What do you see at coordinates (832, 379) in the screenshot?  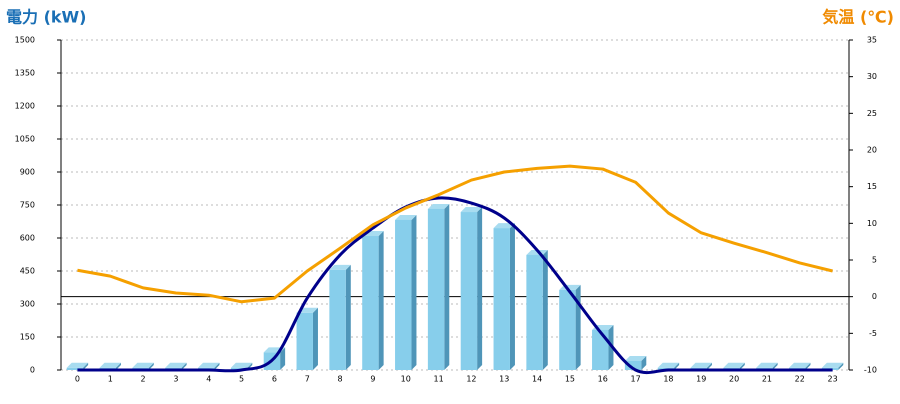 I see `x-tick-label: 23` at bounding box center [832, 379].